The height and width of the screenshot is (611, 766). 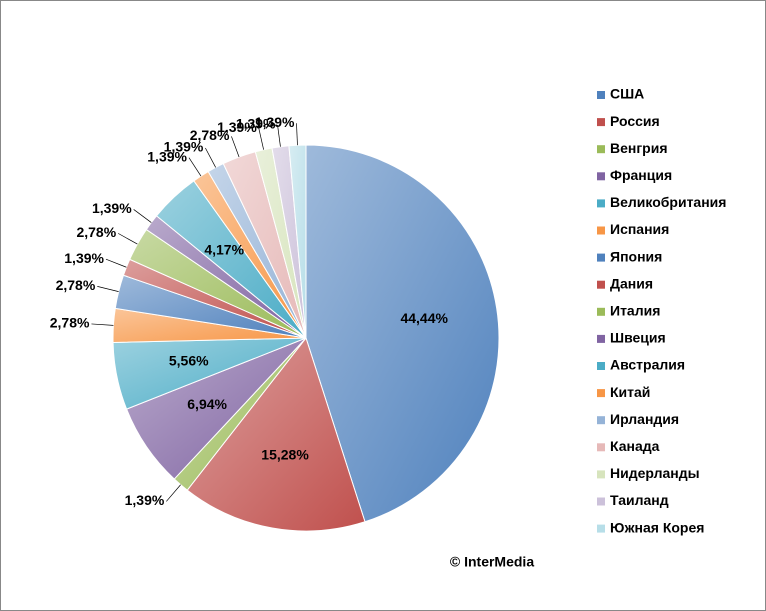 I want to click on data-label: 5,56%, so click(x=189, y=360).